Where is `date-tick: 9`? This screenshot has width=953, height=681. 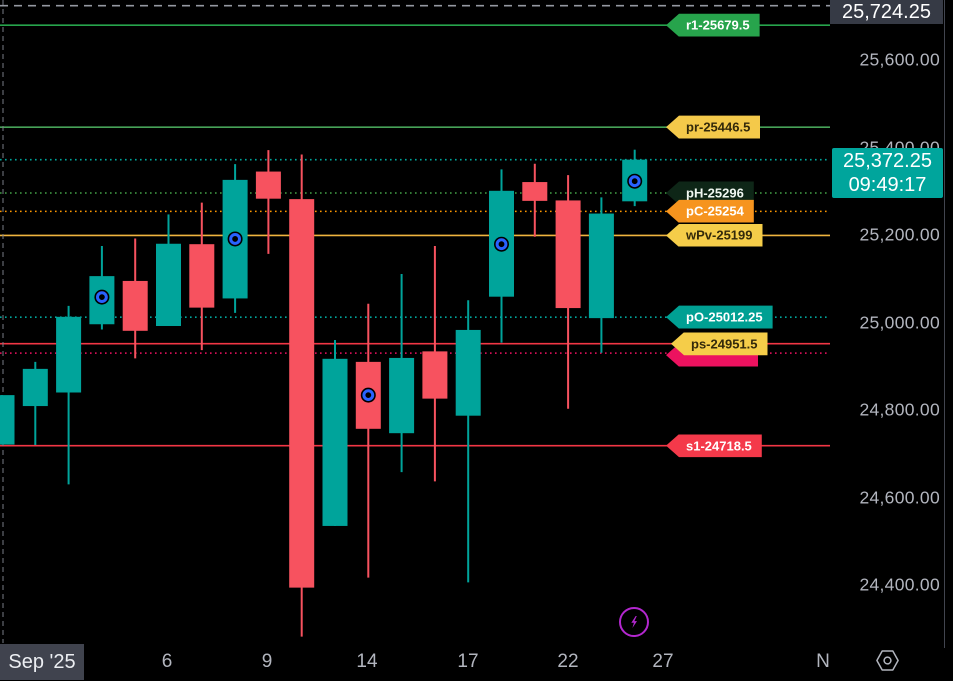 date-tick: 9 is located at coordinates (267, 661).